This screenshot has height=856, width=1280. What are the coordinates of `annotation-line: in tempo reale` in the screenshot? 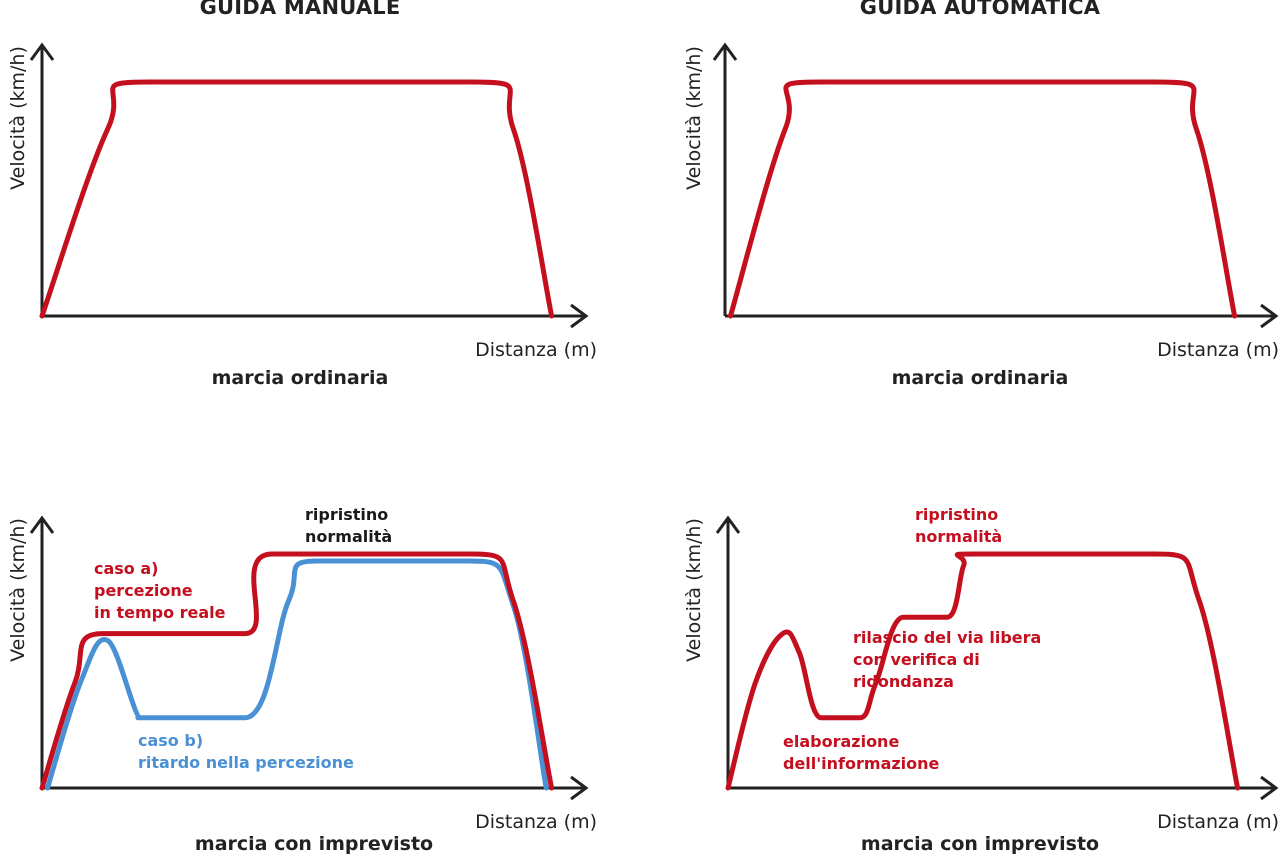 It's located at (160, 612).